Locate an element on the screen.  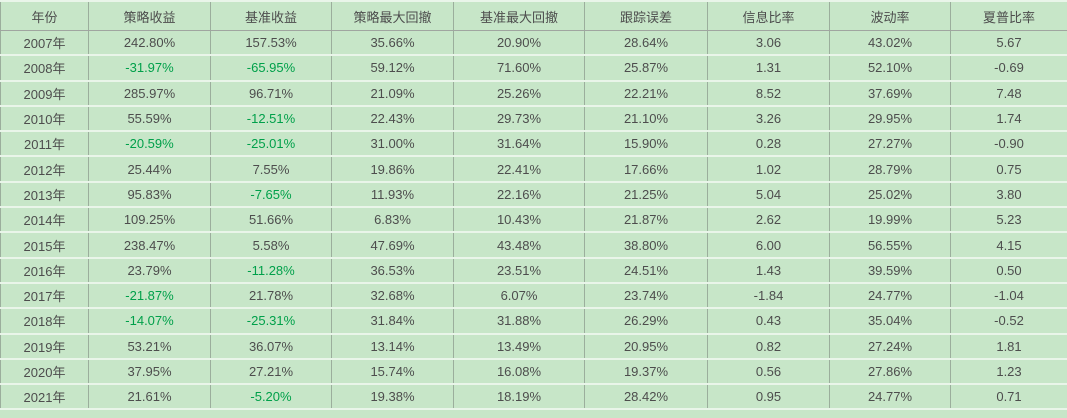
value-cell: 21.87% is located at coordinates (645, 220).